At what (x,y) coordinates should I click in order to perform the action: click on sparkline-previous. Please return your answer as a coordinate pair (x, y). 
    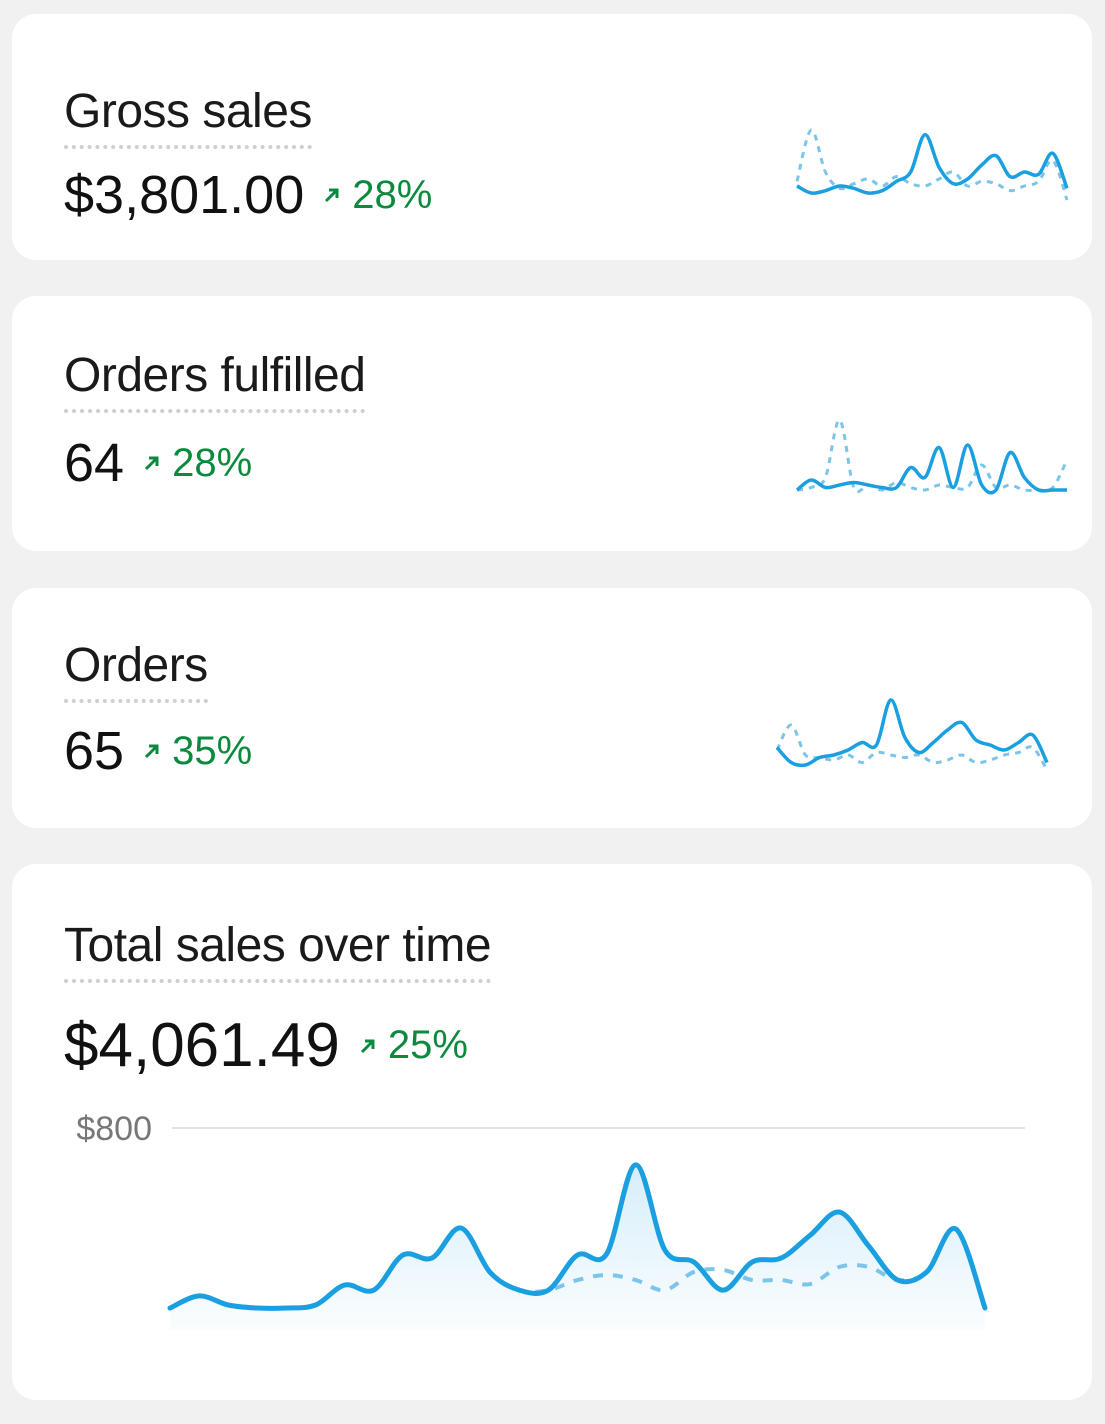
    Looking at the image, I should click on (932, 164).